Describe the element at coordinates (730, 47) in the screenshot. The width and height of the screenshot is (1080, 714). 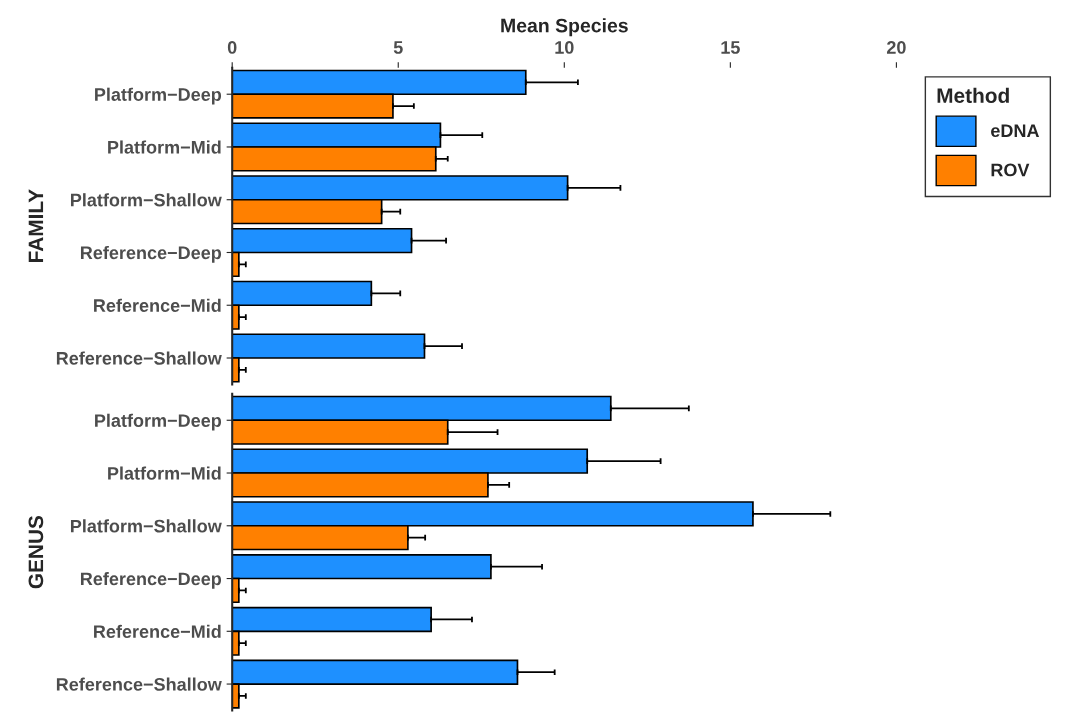
I see `x-tick-label: 15` at that location.